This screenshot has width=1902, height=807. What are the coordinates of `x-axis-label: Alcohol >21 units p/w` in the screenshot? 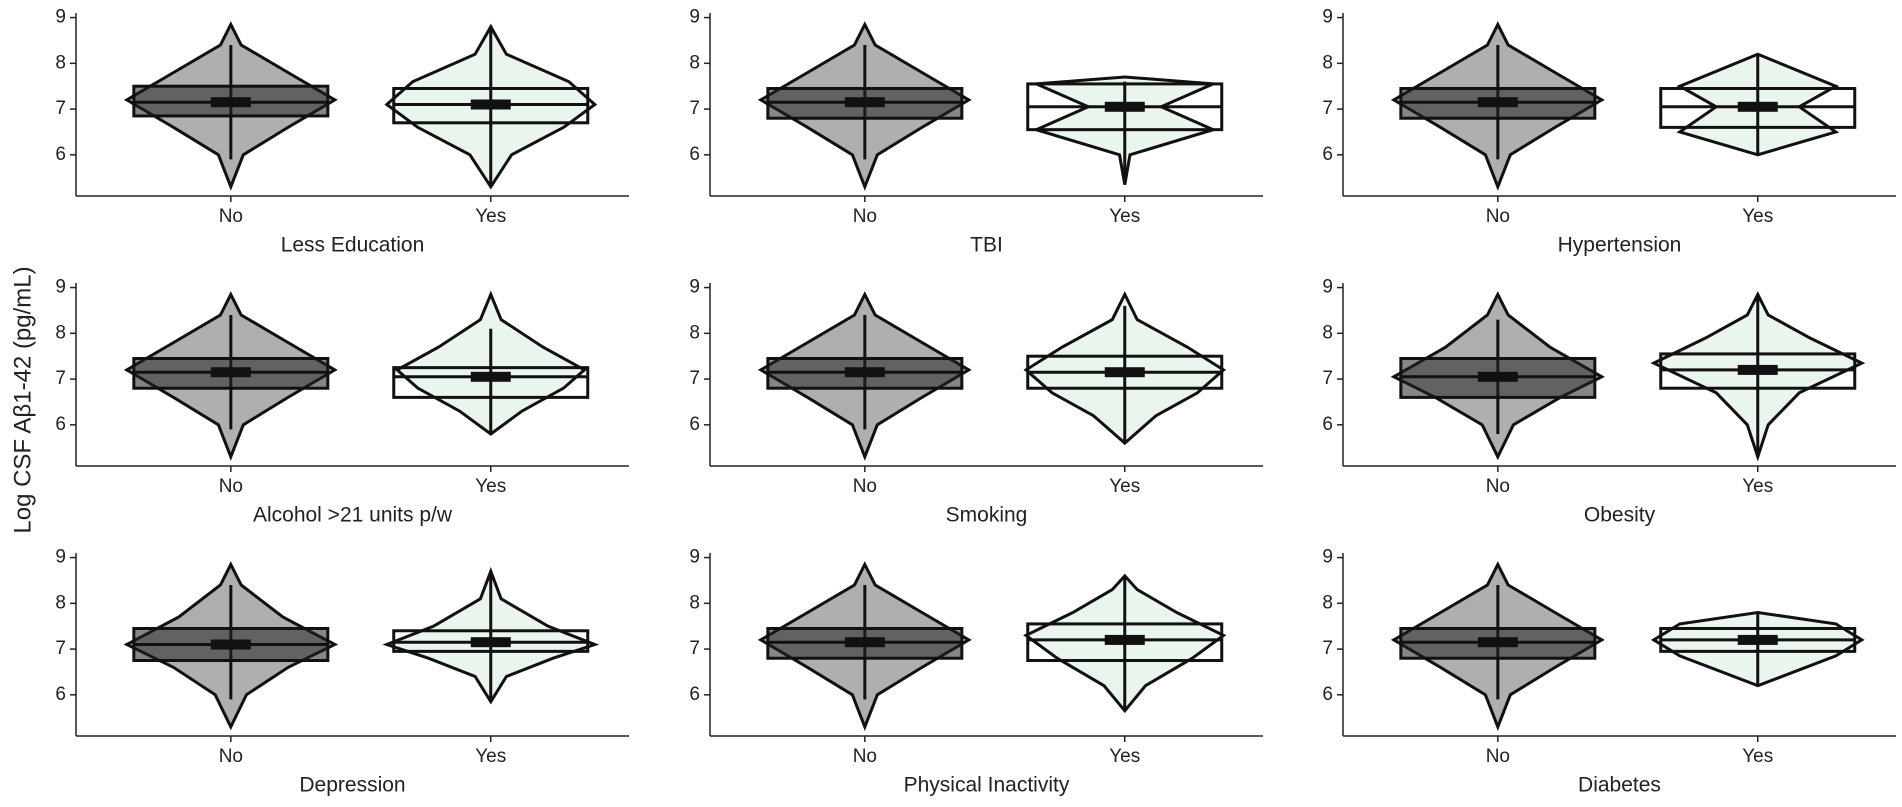 It's located at (353, 515).